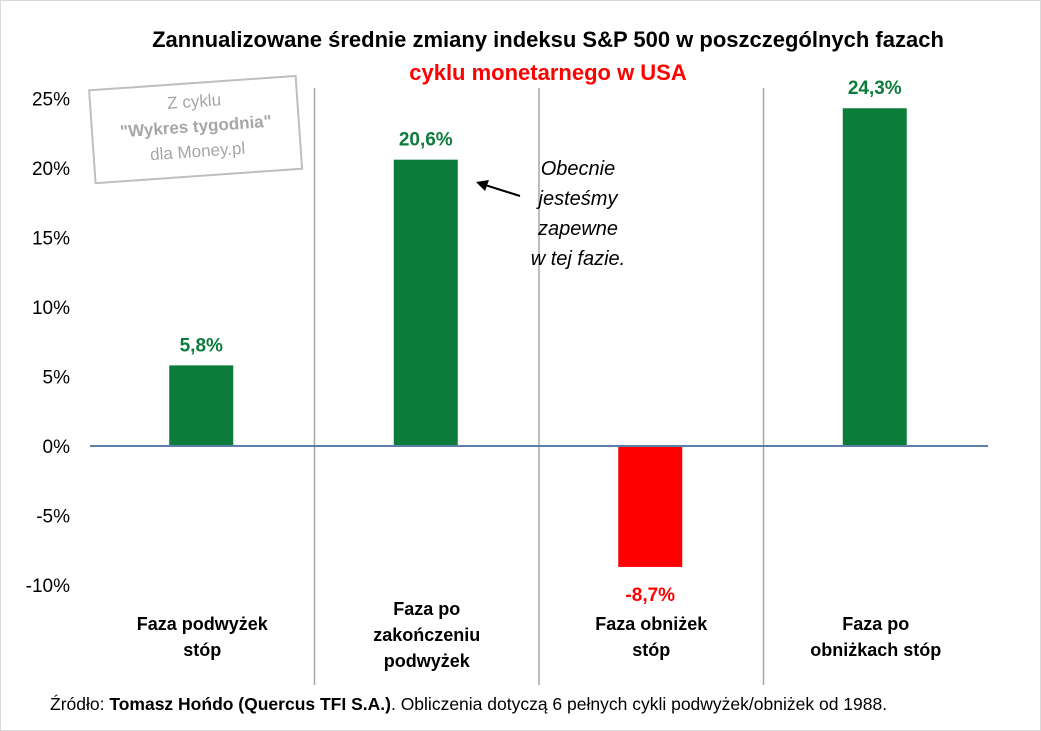  What do you see at coordinates (427, 661) in the screenshot?
I see `category-label-2-line-3: podwyżek` at bounding box center [427, 661].